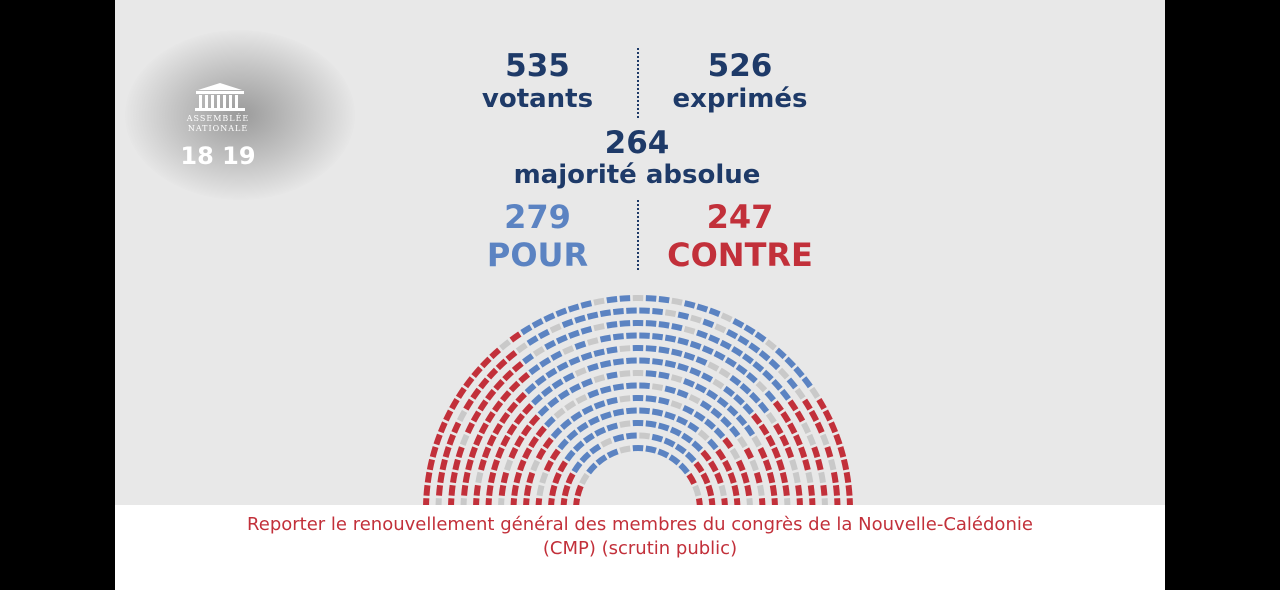  Describe the element at coordinates (638, 399) in the screenshot. I see `hemicycle` at that location.